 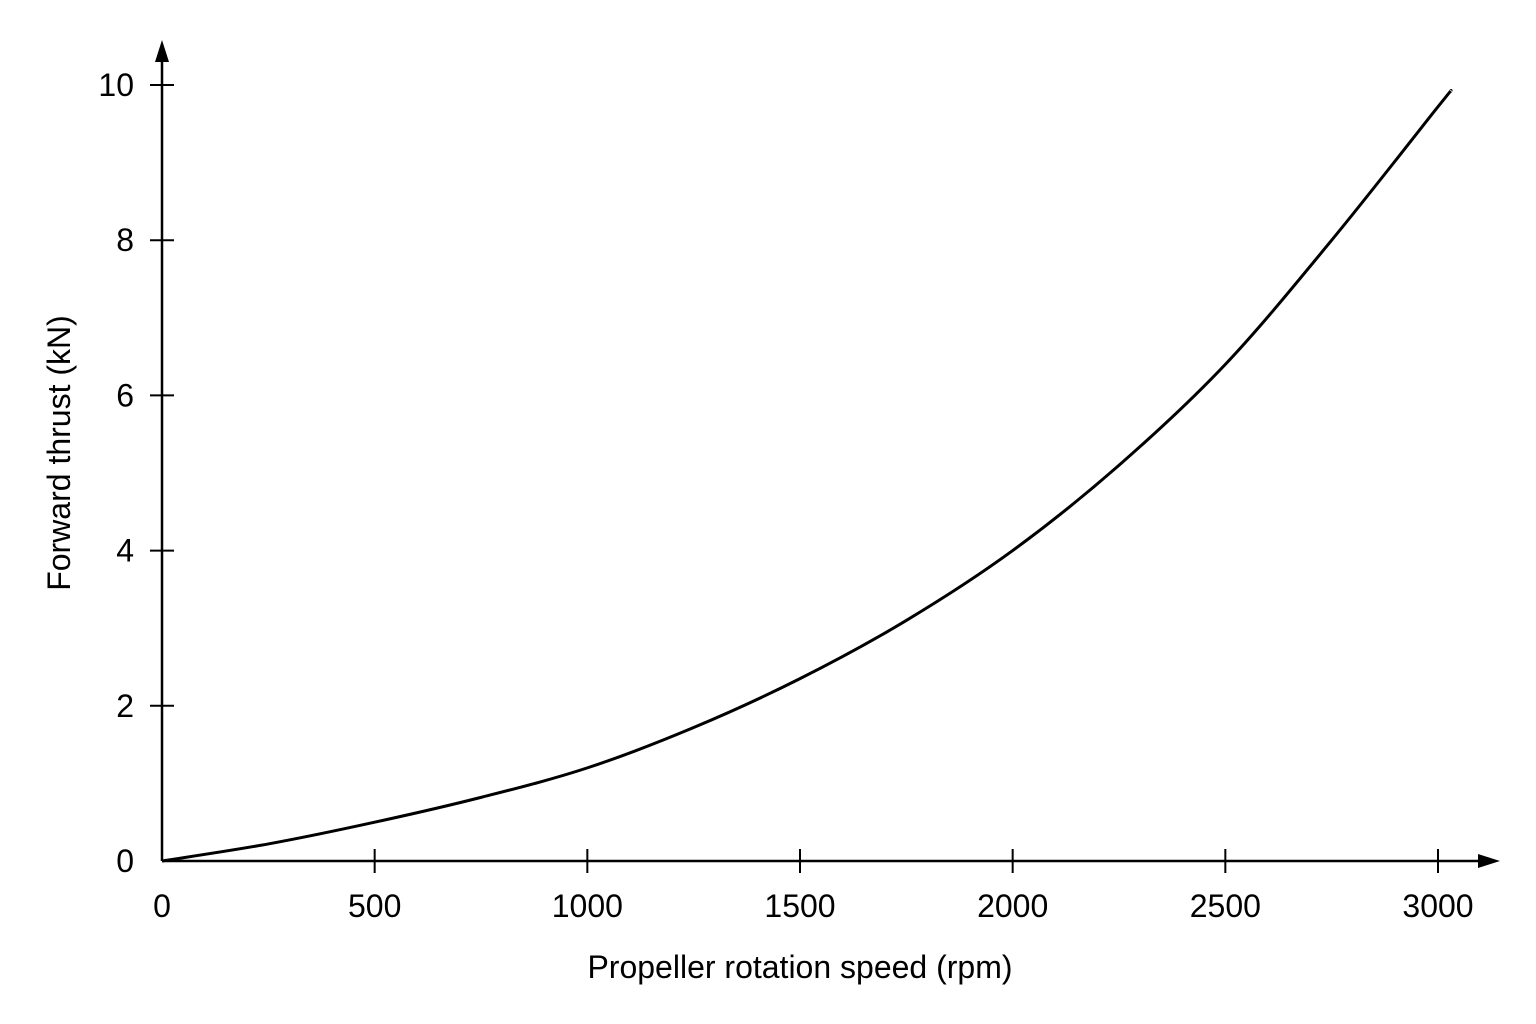 I want to click on y-tick-label: 2, so click(x=125, y=706).